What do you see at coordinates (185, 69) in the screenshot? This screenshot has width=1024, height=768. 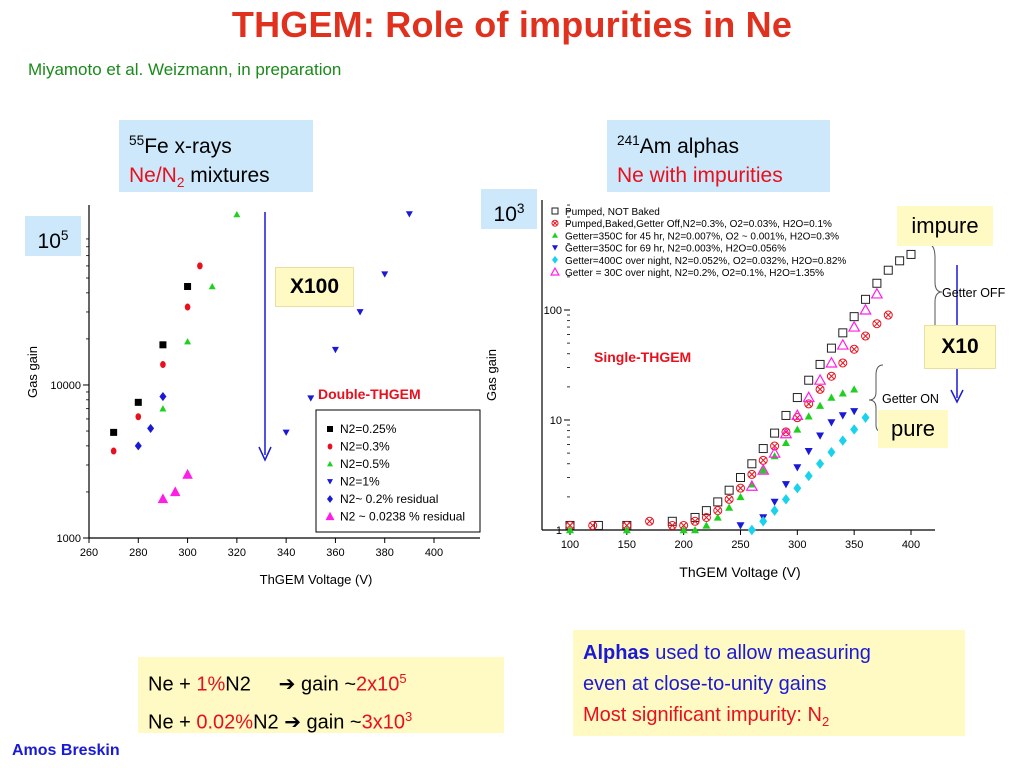 I see `citation-subtitle: Miyamoto et al. Weizmann, in preparation` at bounding box center [185, 69].